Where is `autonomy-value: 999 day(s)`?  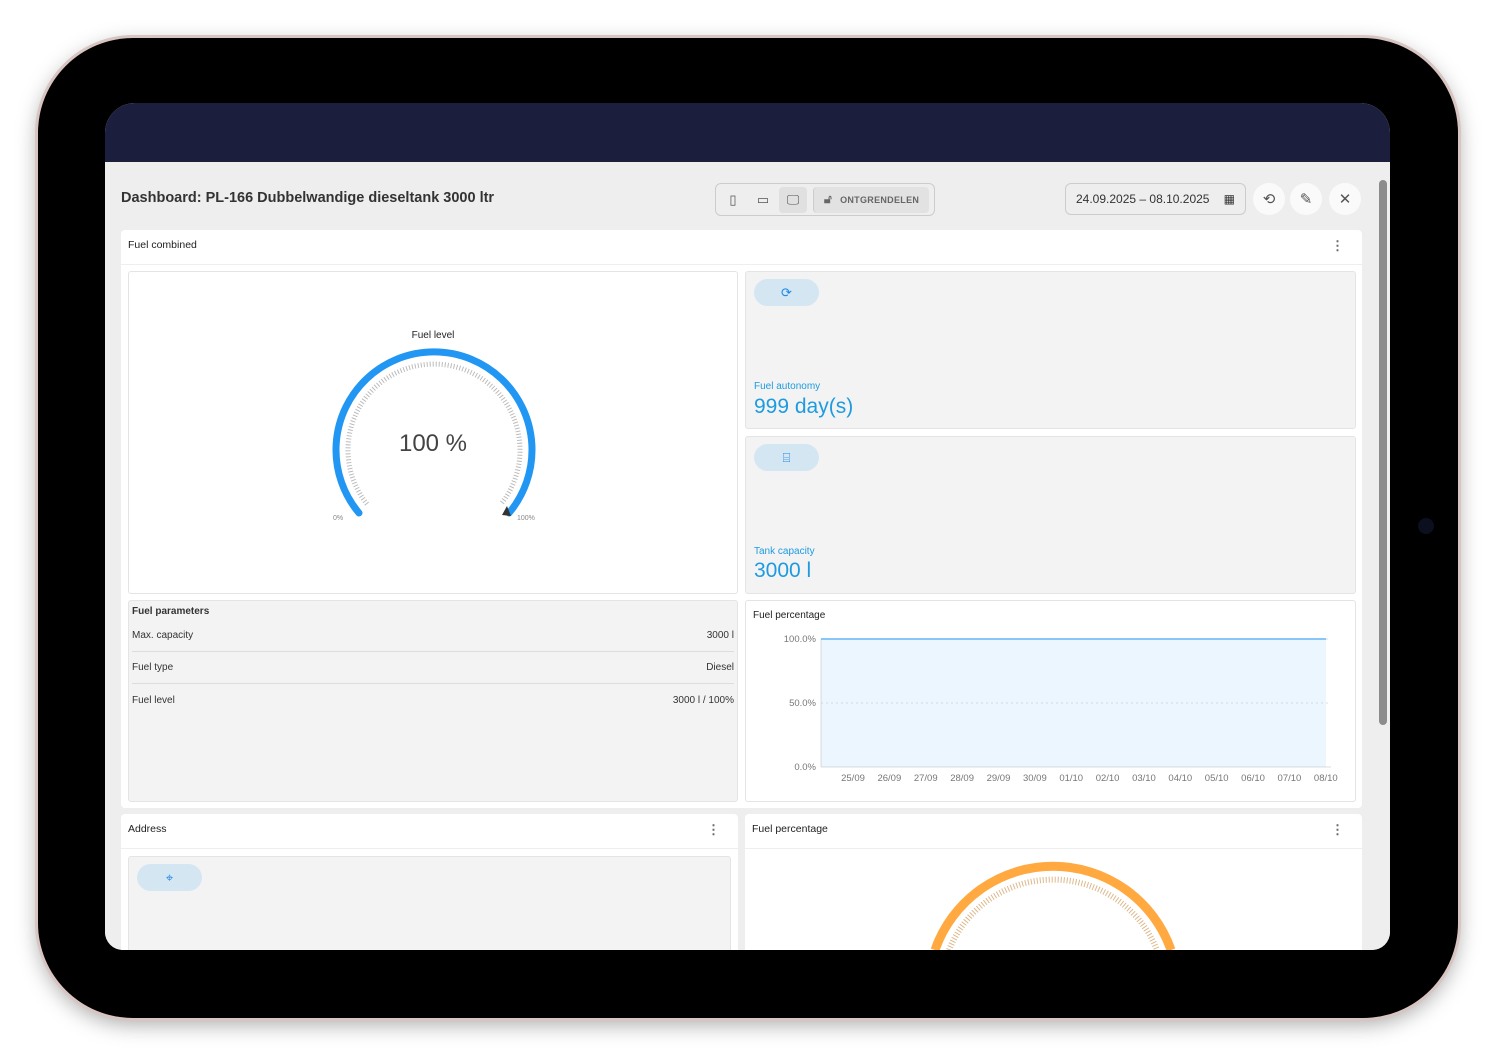
autonomy-value: 999 day(s) is located at coordinates (804, 406).